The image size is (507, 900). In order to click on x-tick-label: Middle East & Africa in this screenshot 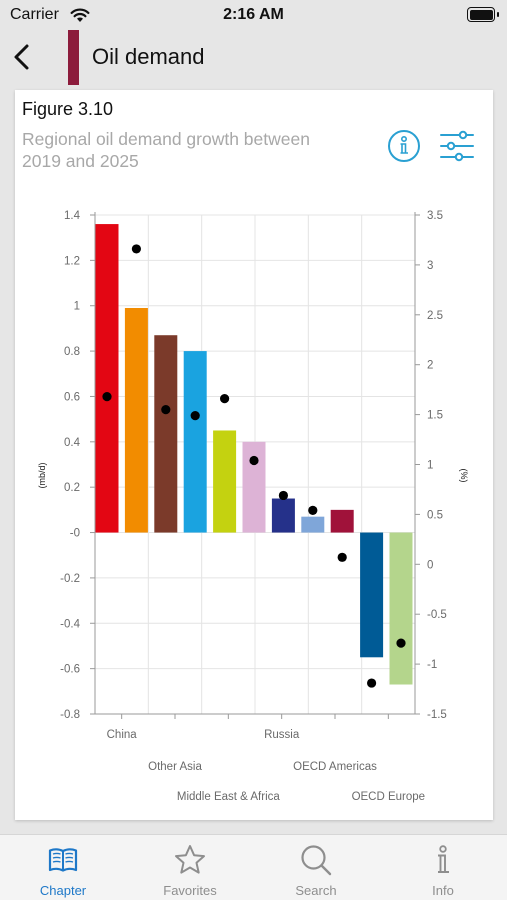, I will do `click(229, 797)`.